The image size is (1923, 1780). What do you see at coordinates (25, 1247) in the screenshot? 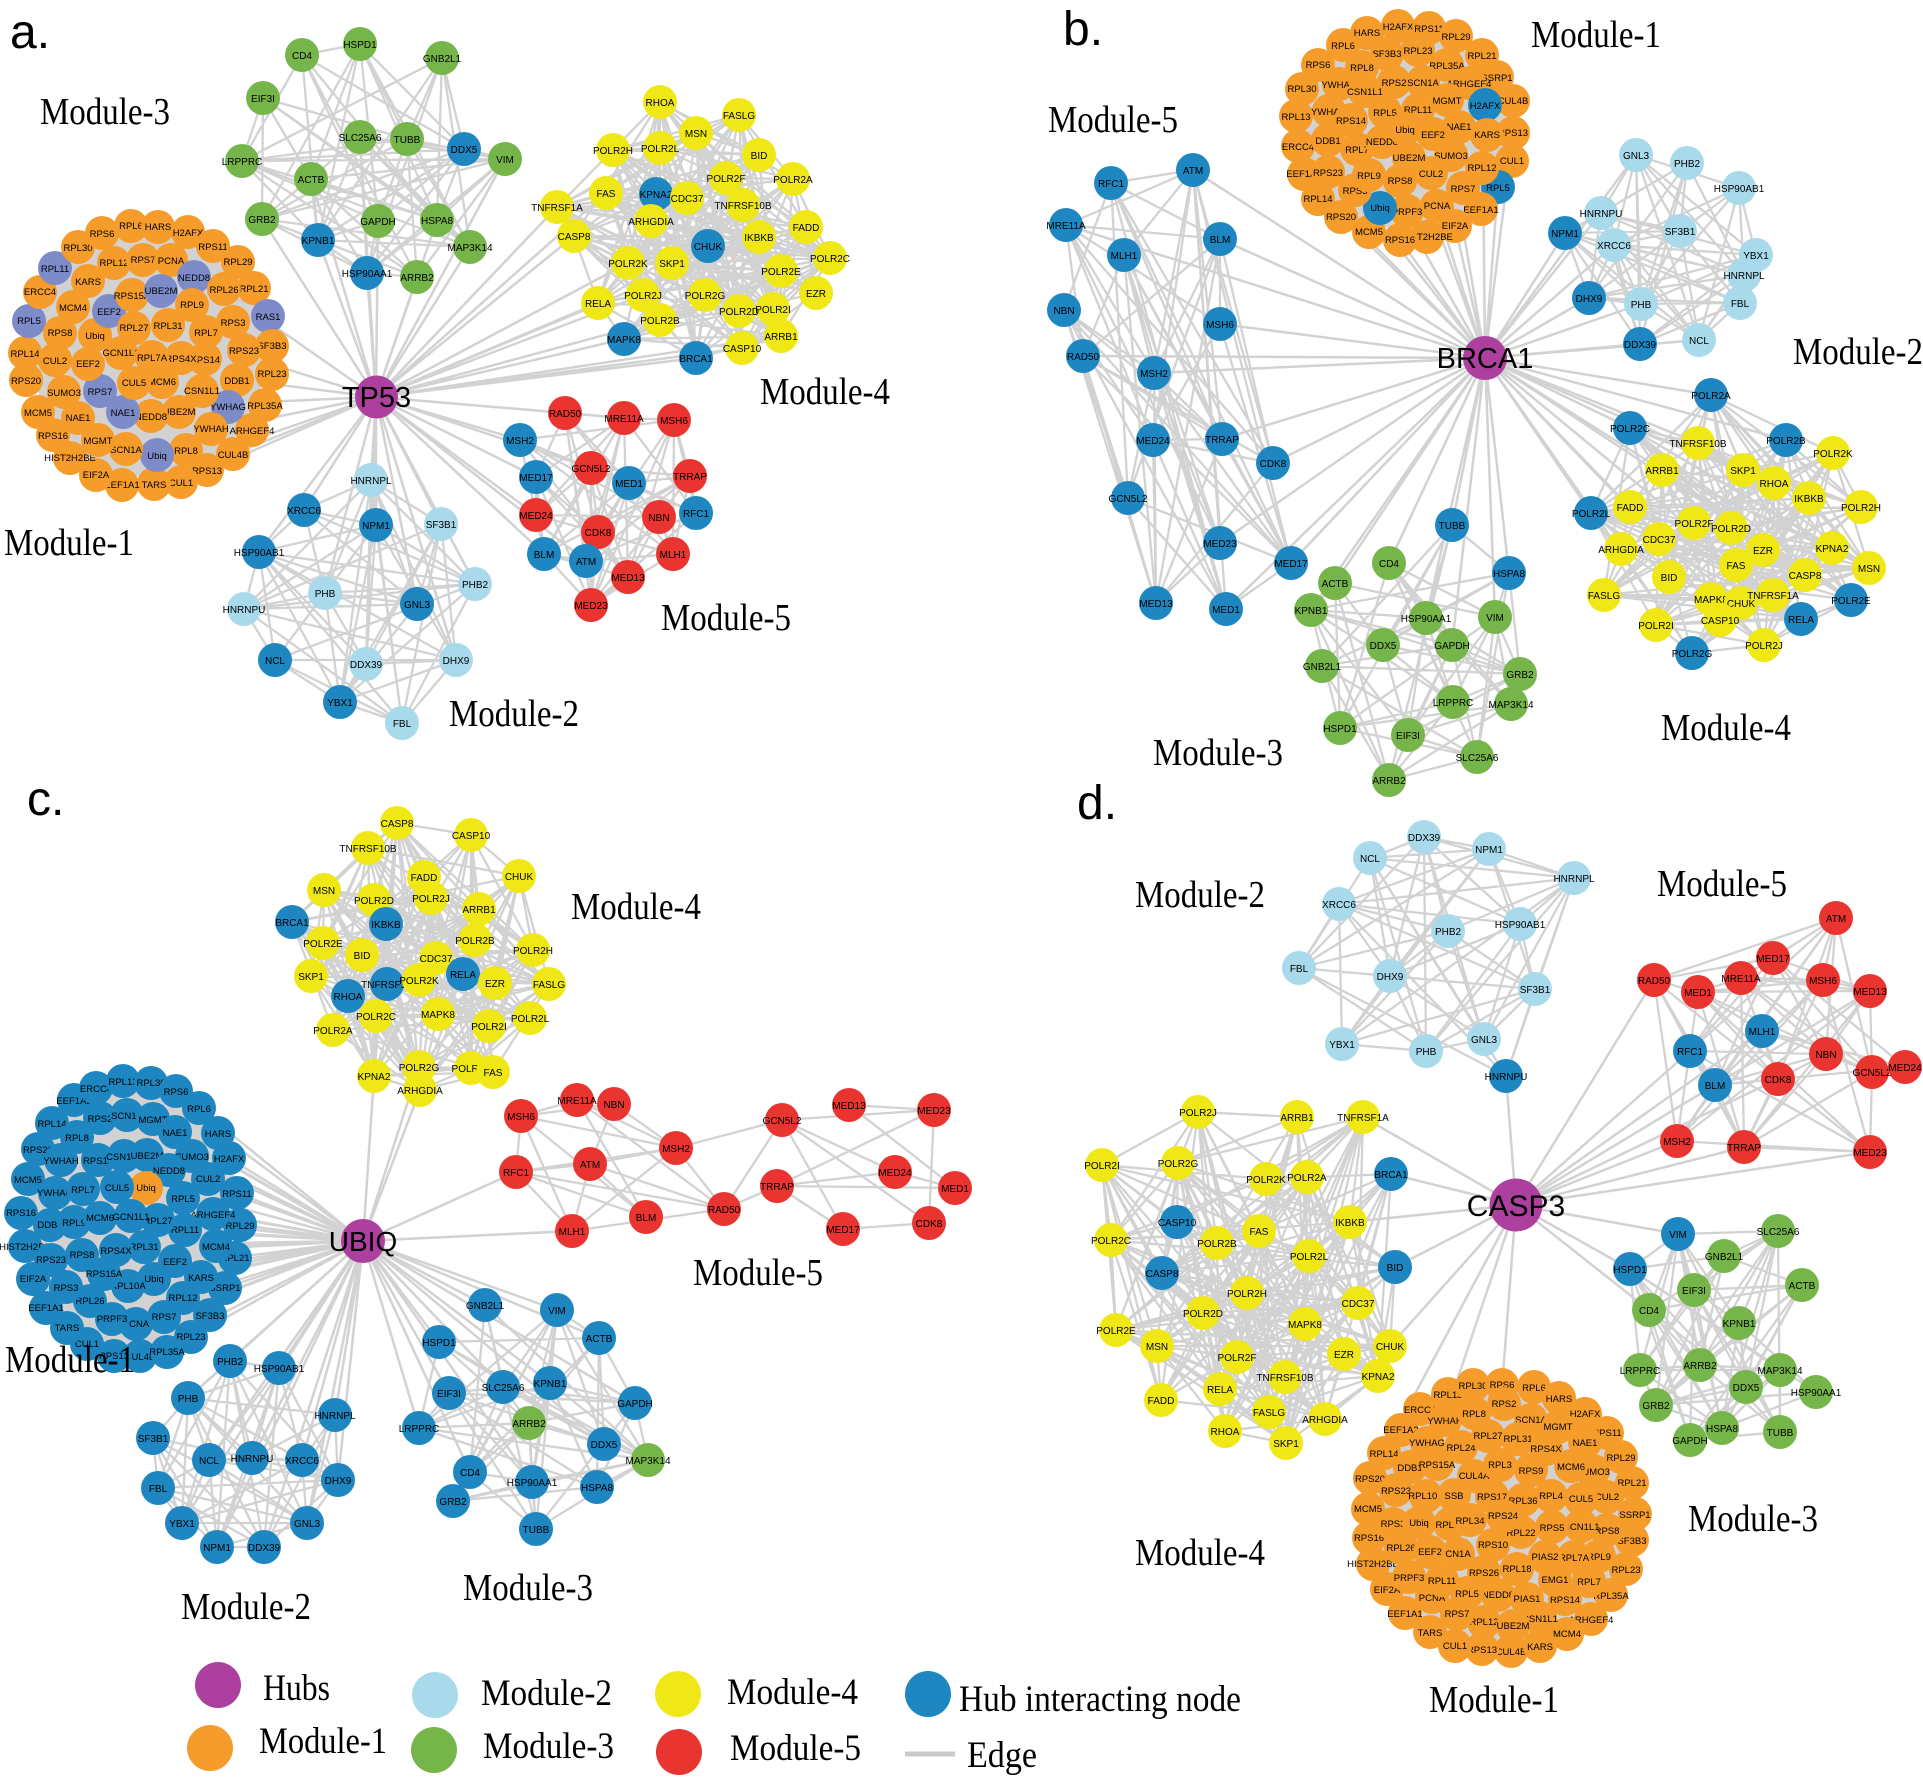
I see `svg-text: HIST2H2BE` at bounding box center [25, 1247].